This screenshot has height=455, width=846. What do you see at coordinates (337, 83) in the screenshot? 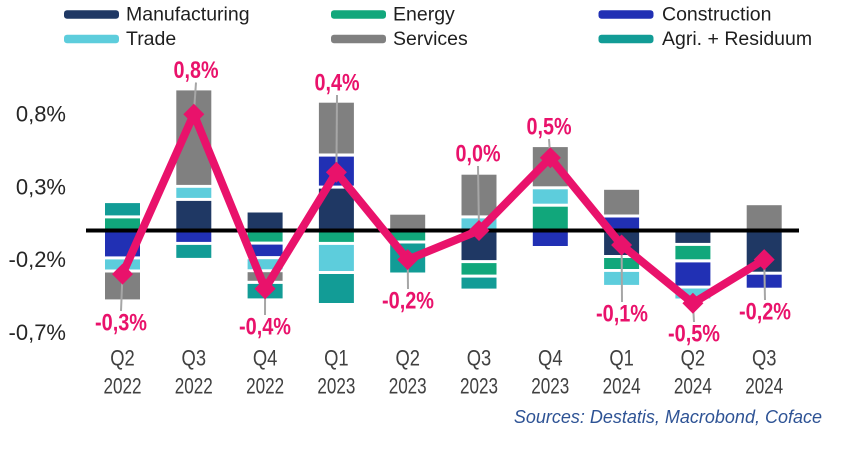
I see `svg-text: 0,4%` at bounding box center [337, 83].